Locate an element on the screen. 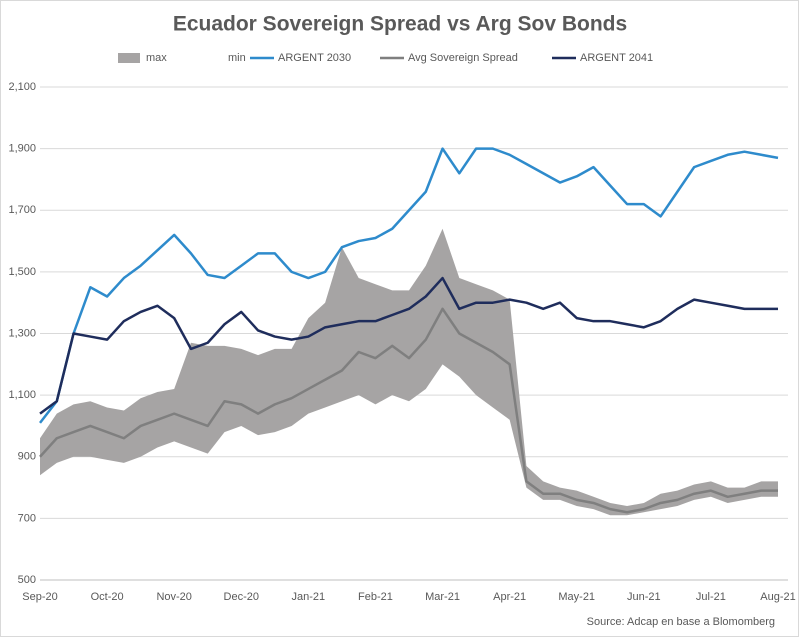 Image resolution: width=800 pixels, height=638 pixels. legend-label: min is located at coordinates (237, 58).